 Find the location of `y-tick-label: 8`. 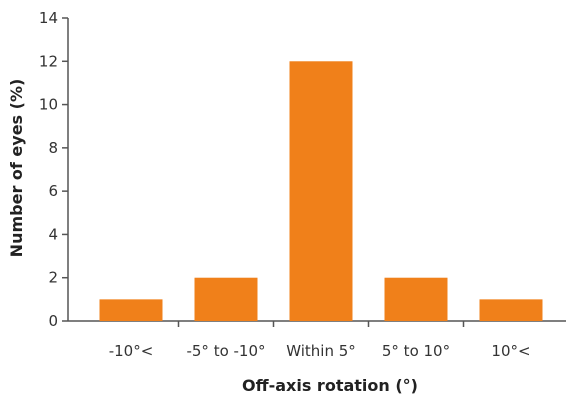

y-tick-label: 8 is located at coordinates (53, 148).